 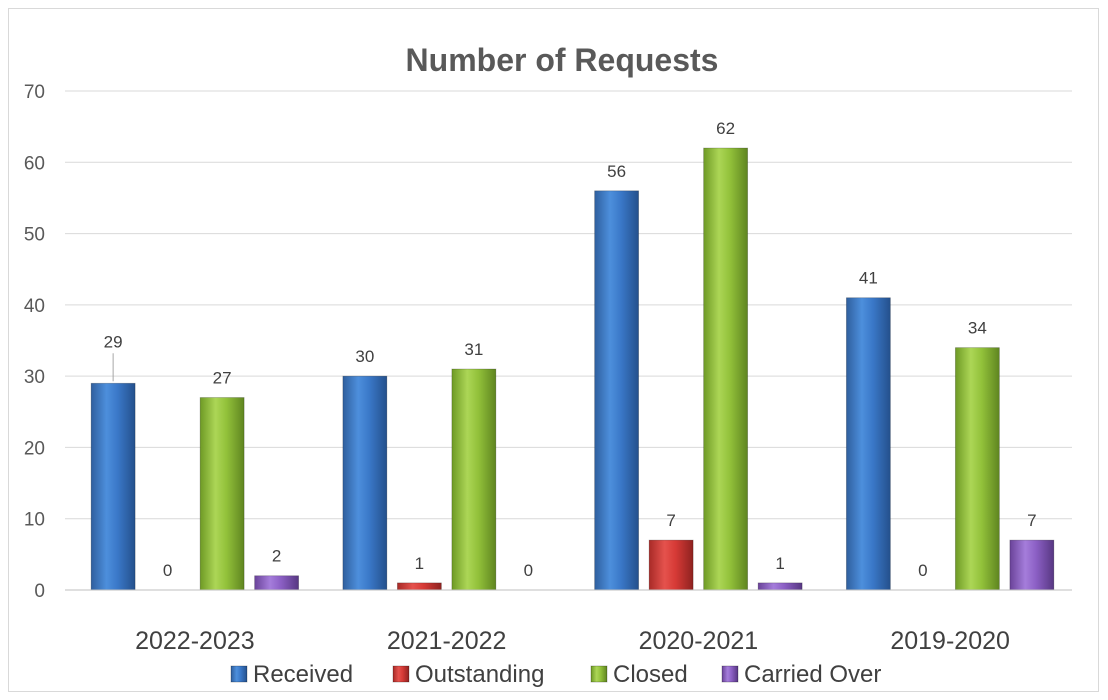 What do you see at coordinates (34, 377) in the screenshot?
I see `y-tick-label: 30` at bounding box center [34, 377].